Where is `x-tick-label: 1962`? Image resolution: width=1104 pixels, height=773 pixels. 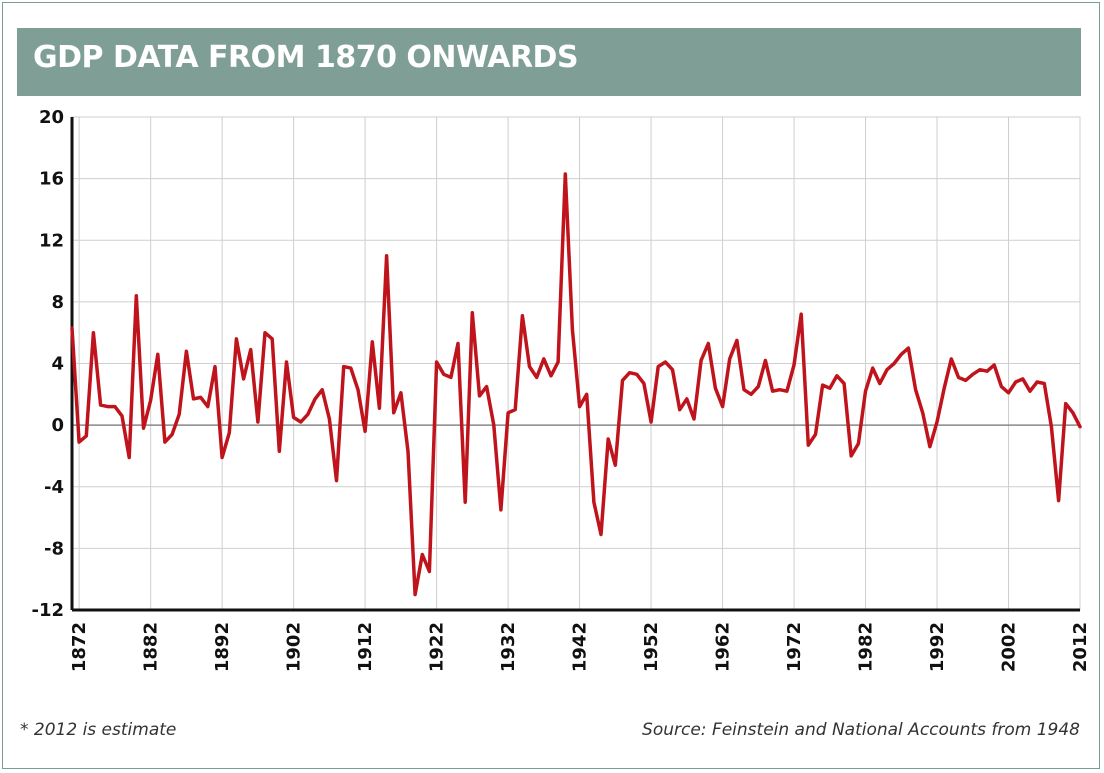
x-tick-label: 1962 is located at coordinates (723, 647).